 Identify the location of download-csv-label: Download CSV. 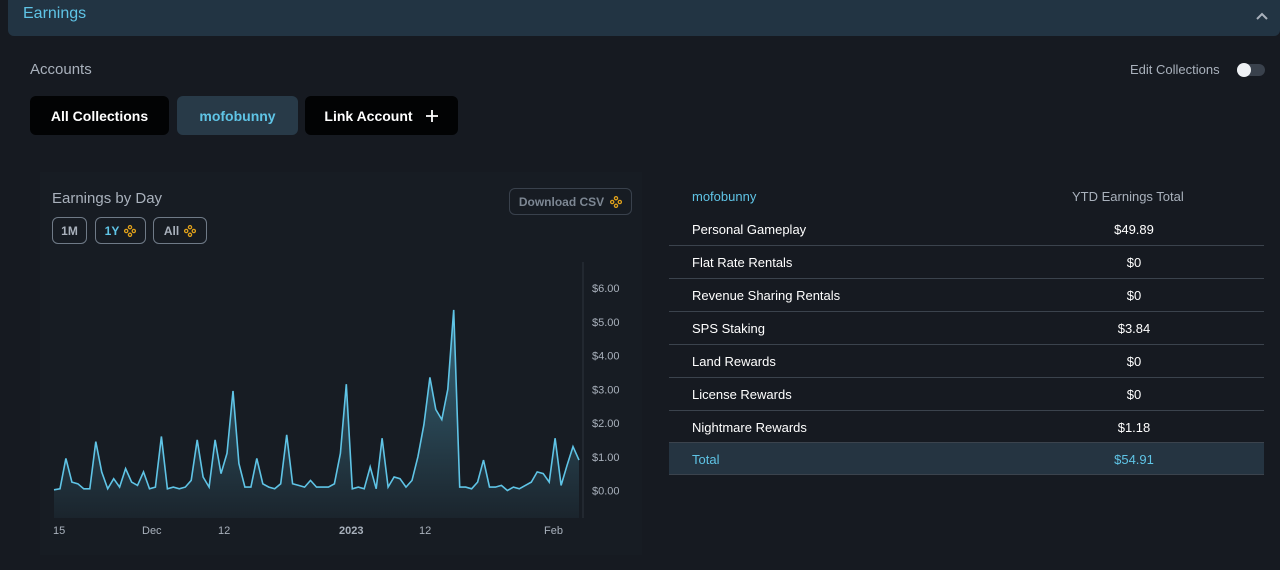
(561, 201).